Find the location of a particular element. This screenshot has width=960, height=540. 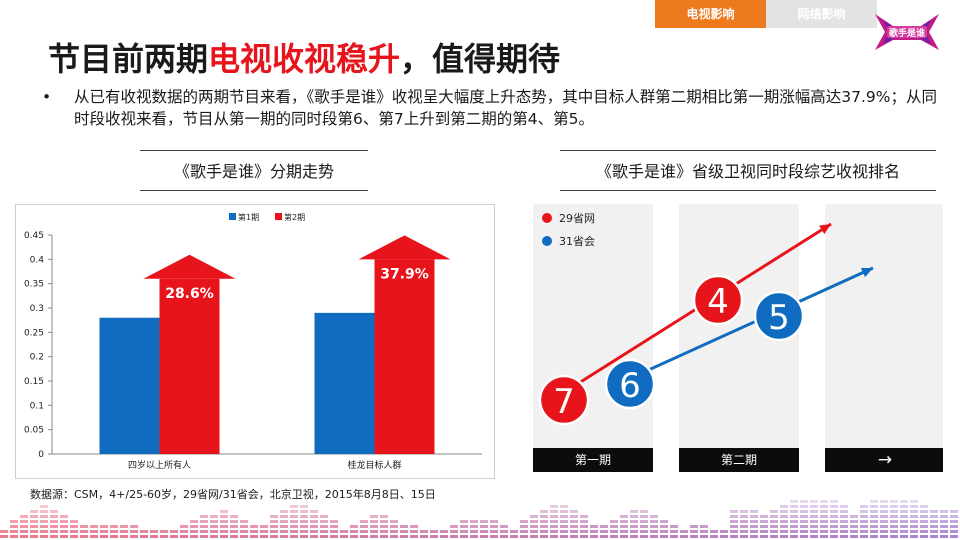

tab-web-impact: 网络影响 is located at coordinates (821, 14).